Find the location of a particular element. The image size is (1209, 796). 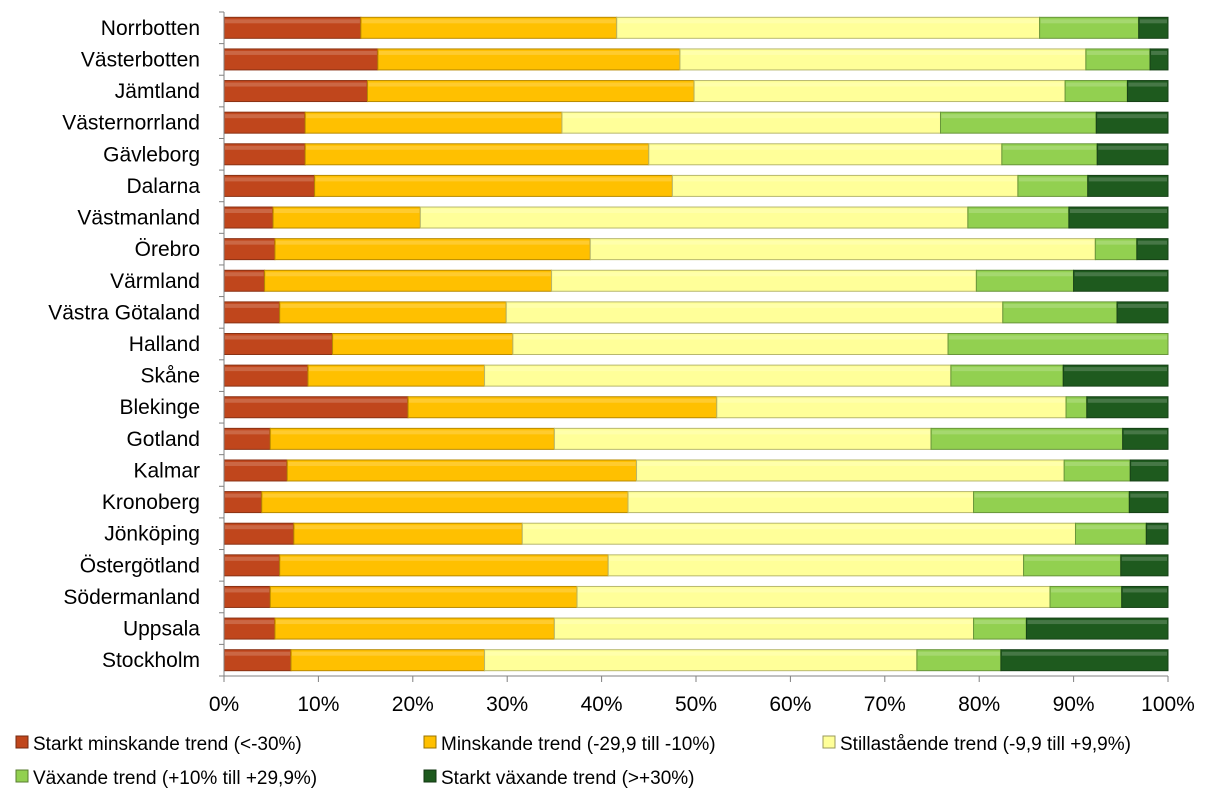

category-label: Gävleborg is located at coordinates (151, 154).